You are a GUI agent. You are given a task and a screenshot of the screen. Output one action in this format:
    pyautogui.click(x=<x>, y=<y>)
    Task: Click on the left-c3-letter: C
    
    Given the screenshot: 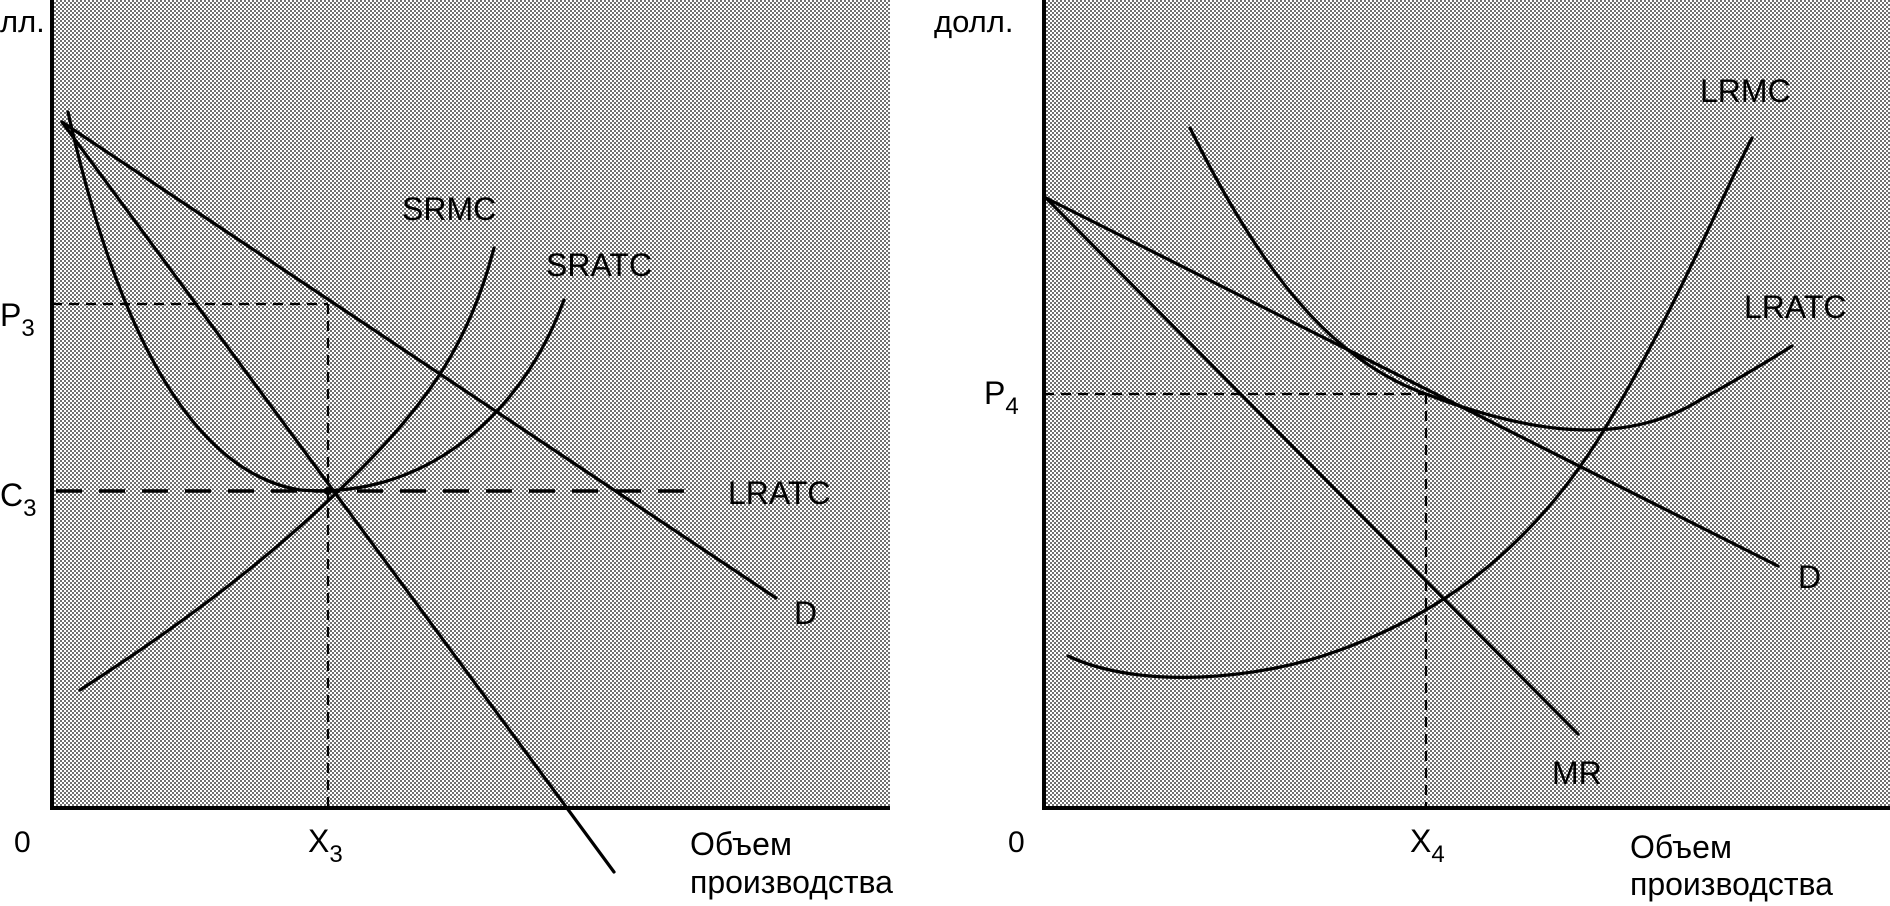 What is the action you would take?
    pyautogui.click(x=11, y=495)
    